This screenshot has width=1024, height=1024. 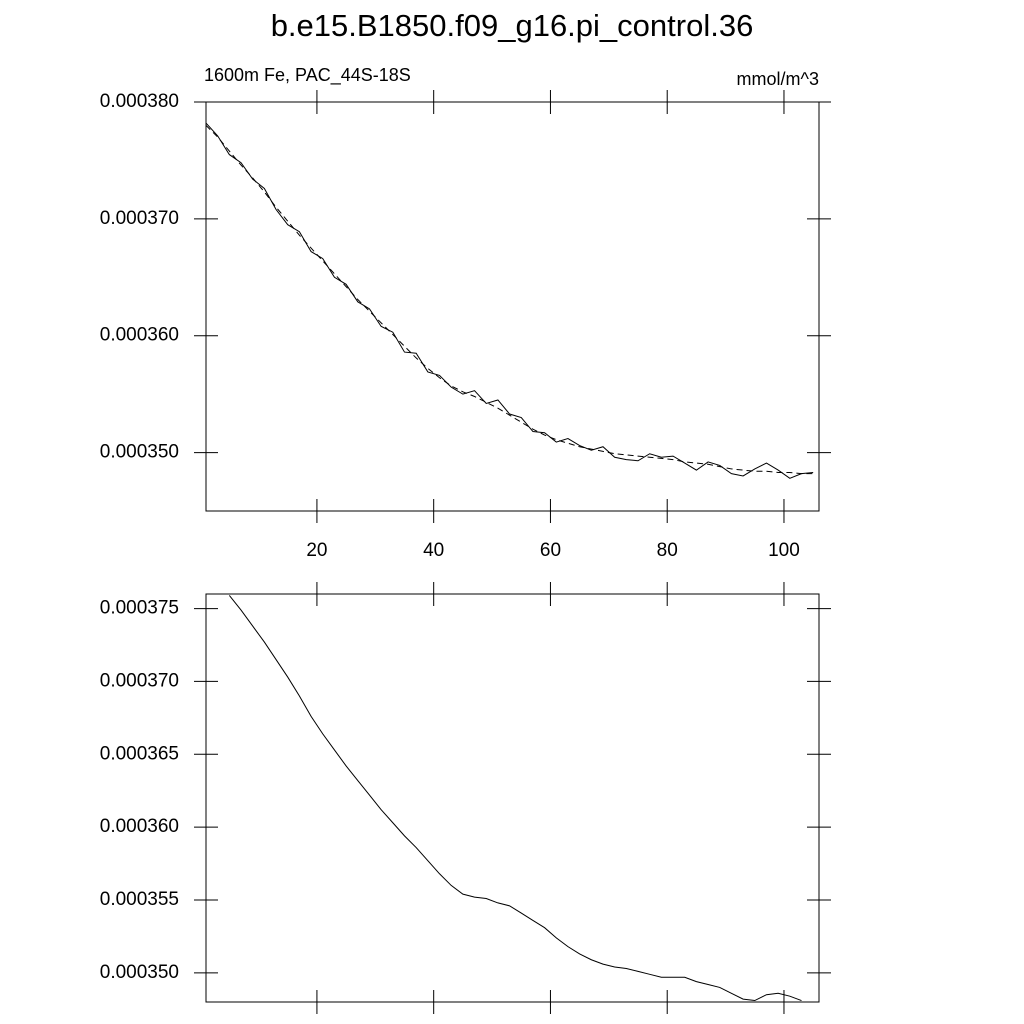 I want to click on figure-title: b.e15.B1850.f09_g16.pi_control.36, so click(x=512, y=25).